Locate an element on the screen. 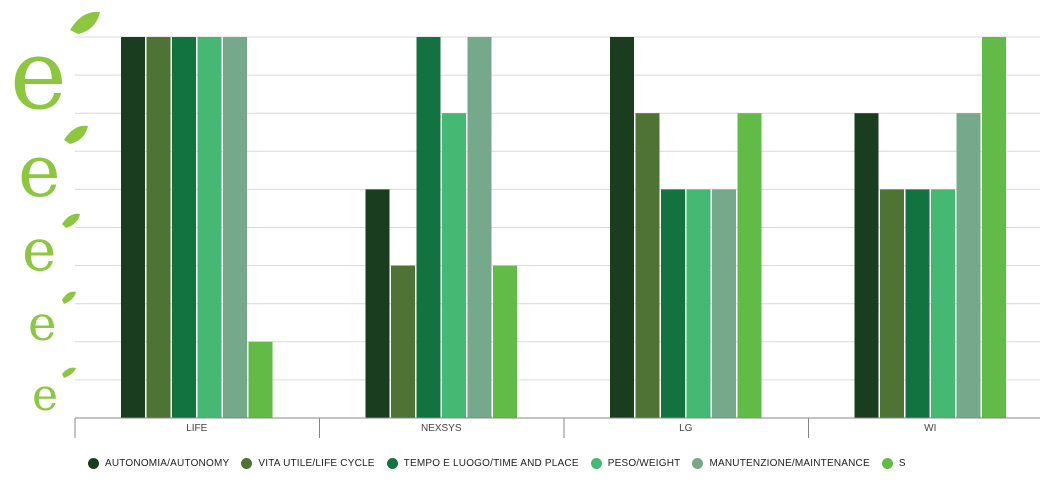 This screenshot has width=1047, height=484. legend-item: TEMPO E LUOGO/TIME AND PLACE is located at coordinates (482, 463).